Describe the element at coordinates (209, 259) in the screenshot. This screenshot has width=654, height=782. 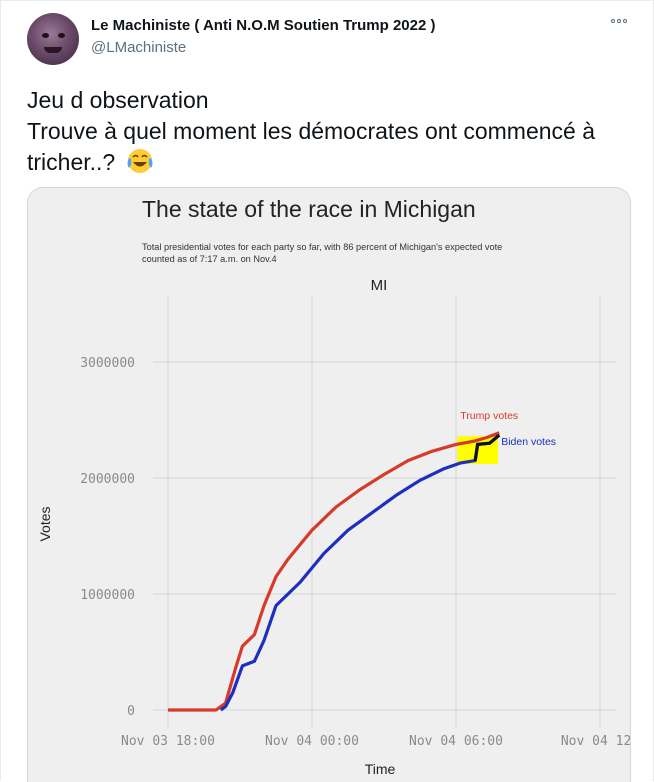
I see `chart-subtitle: counted as of 7:17 a.m. on Nov.4` at that location.